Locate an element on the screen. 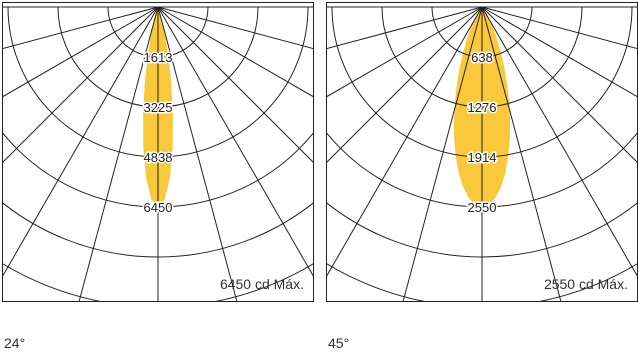 This screenshot has width=638, height=354. ring-value-label: 638 is located at coordinates (482, 57).